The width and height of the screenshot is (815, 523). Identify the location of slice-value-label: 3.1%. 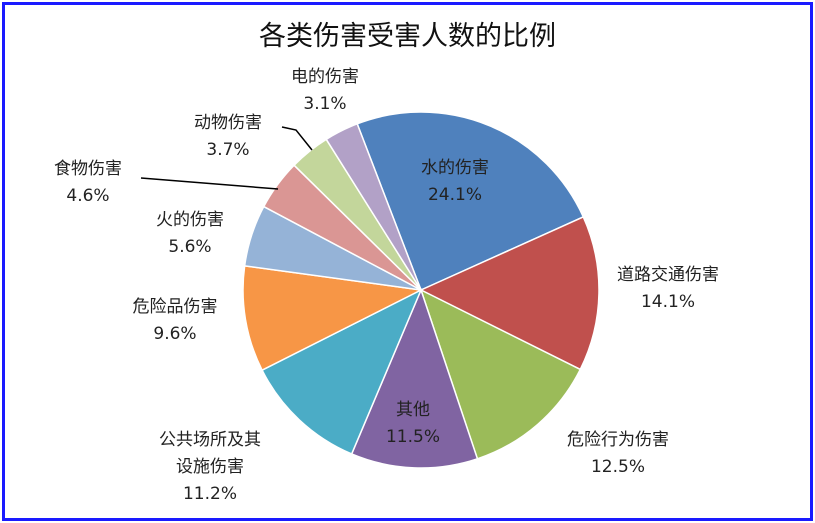
(324, 104).